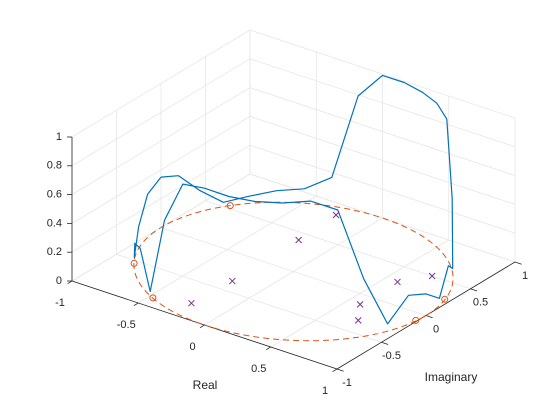 This screenshot has width=560, height=420. What do you see at coordinates (59, 137) in the screenshot?
I see `z-tick-label: 1` at bounding box center [59, 137].